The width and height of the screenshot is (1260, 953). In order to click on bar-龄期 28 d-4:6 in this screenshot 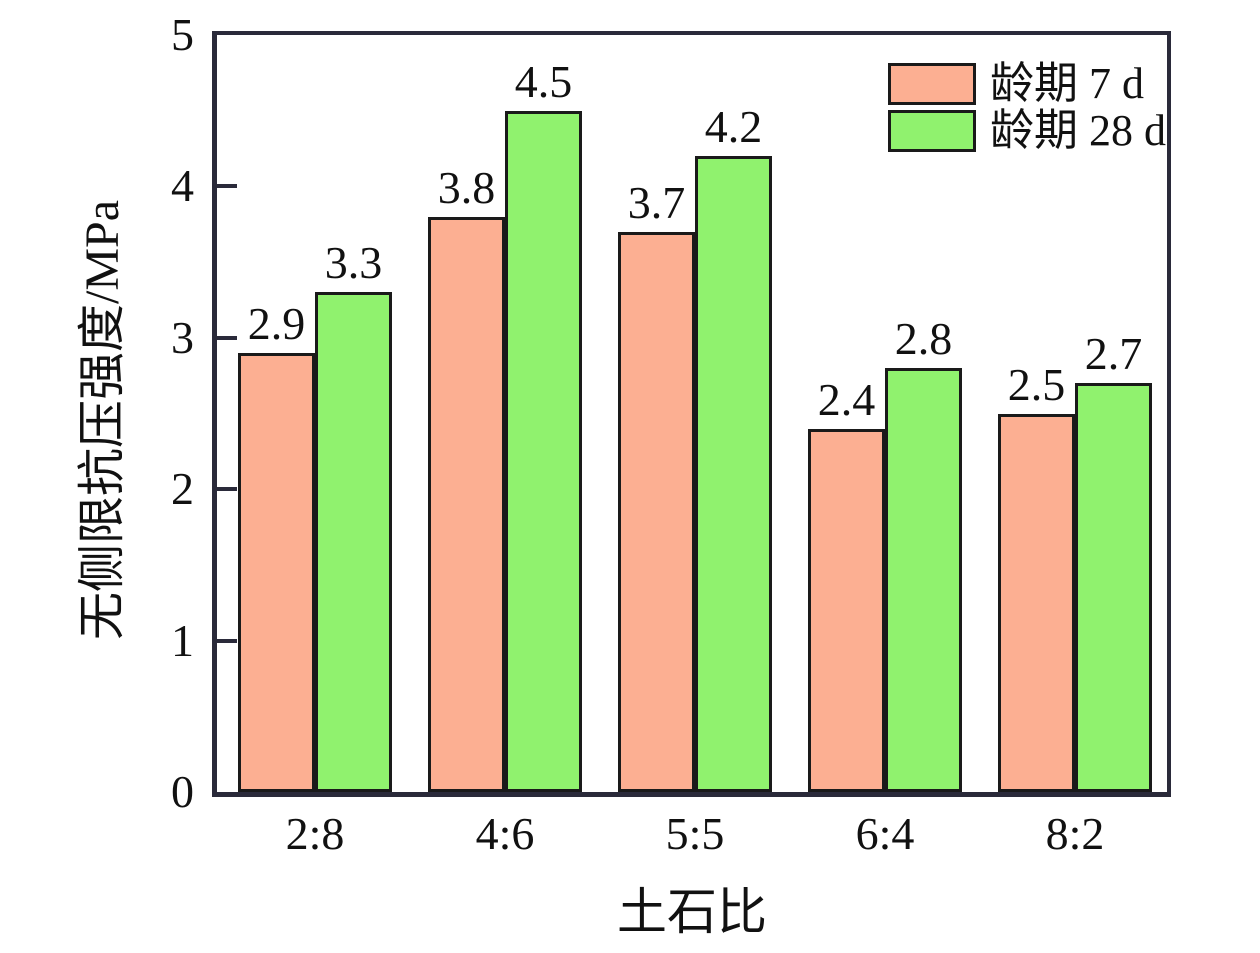, I will do `click(543, 451)`.